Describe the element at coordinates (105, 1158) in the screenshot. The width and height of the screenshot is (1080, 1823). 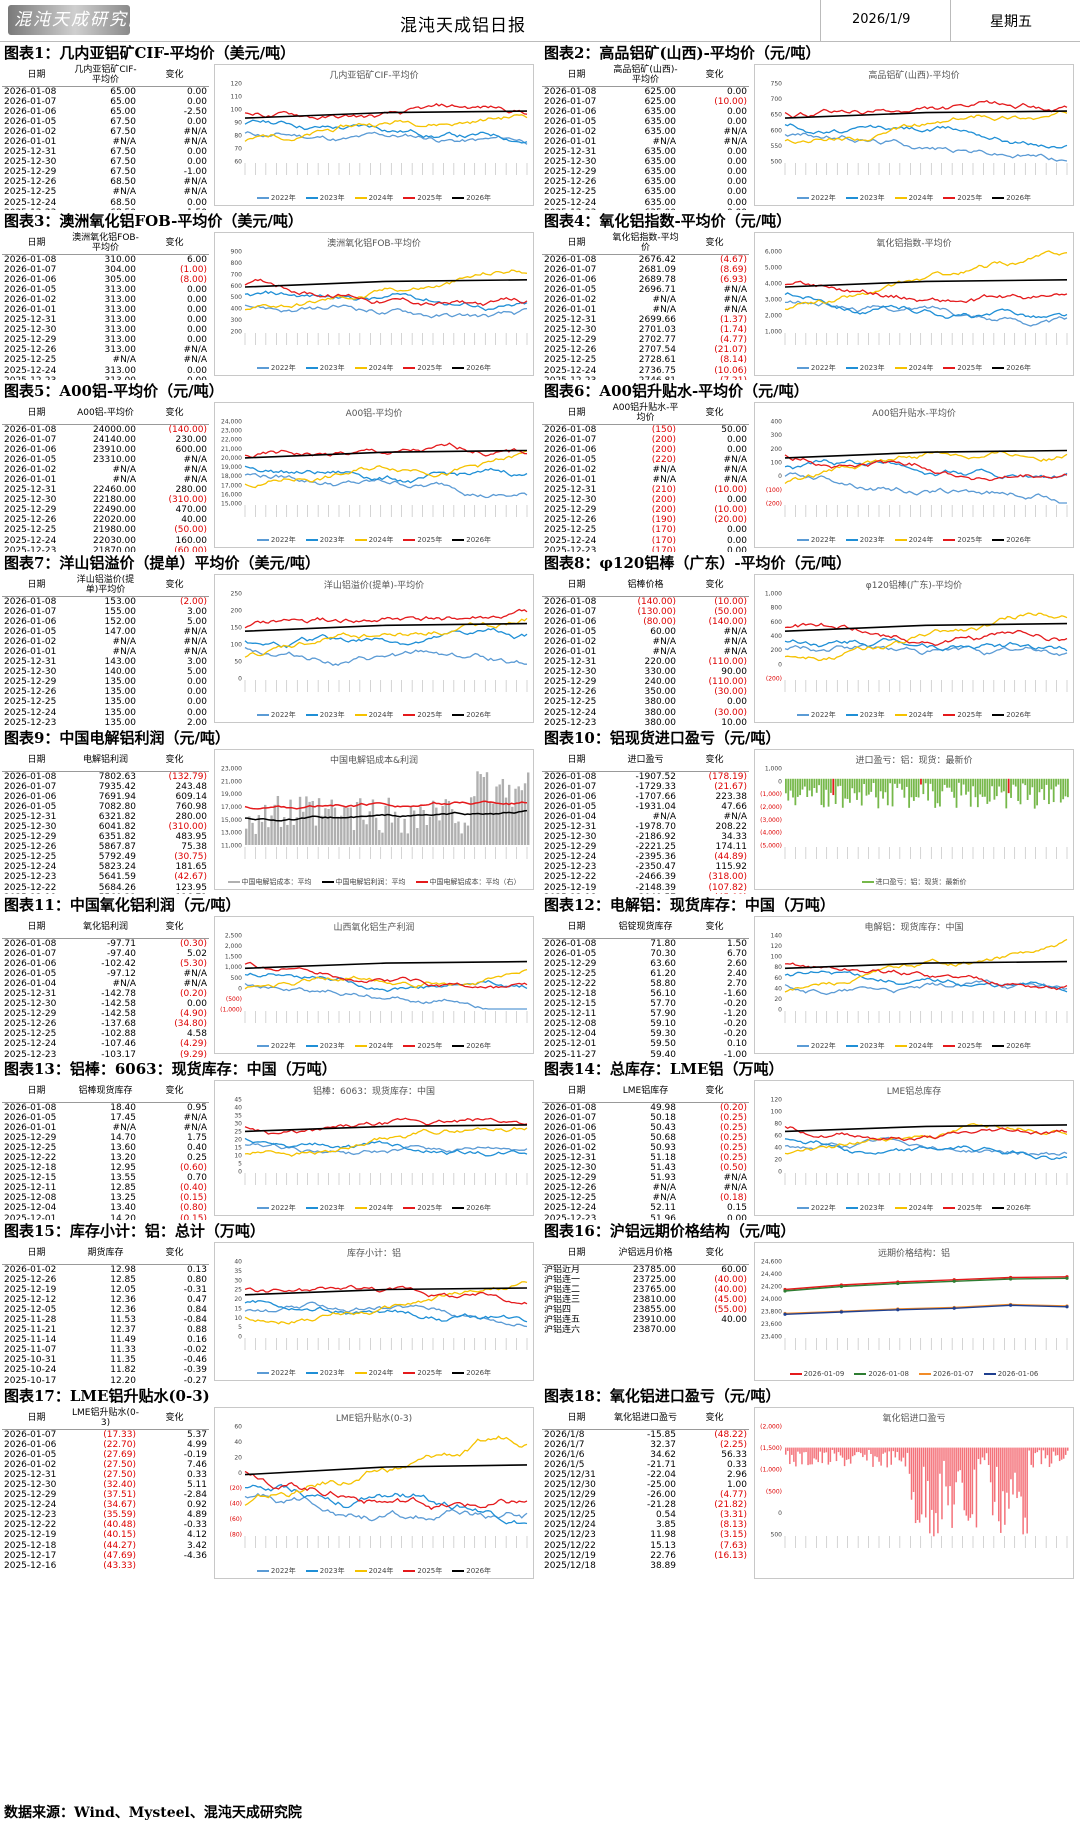
I see `table-row: 2025-12-22 13.20 0.25` at that location.